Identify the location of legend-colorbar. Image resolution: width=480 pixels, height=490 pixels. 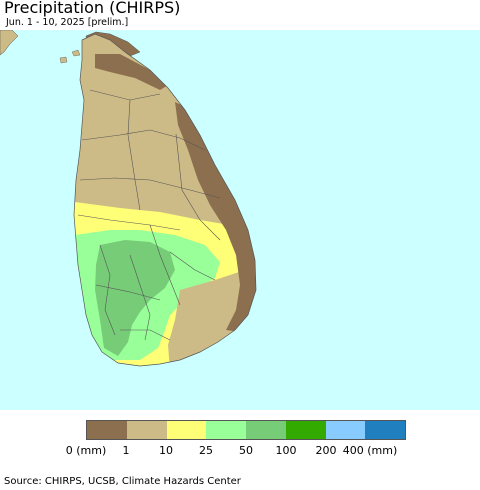
(246, 430).